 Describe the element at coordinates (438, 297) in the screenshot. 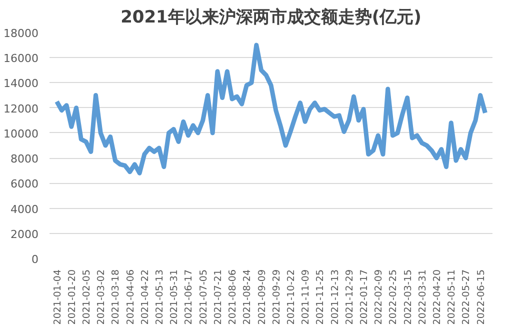

I see `x-tick-label: 2022-04-20` at that location.